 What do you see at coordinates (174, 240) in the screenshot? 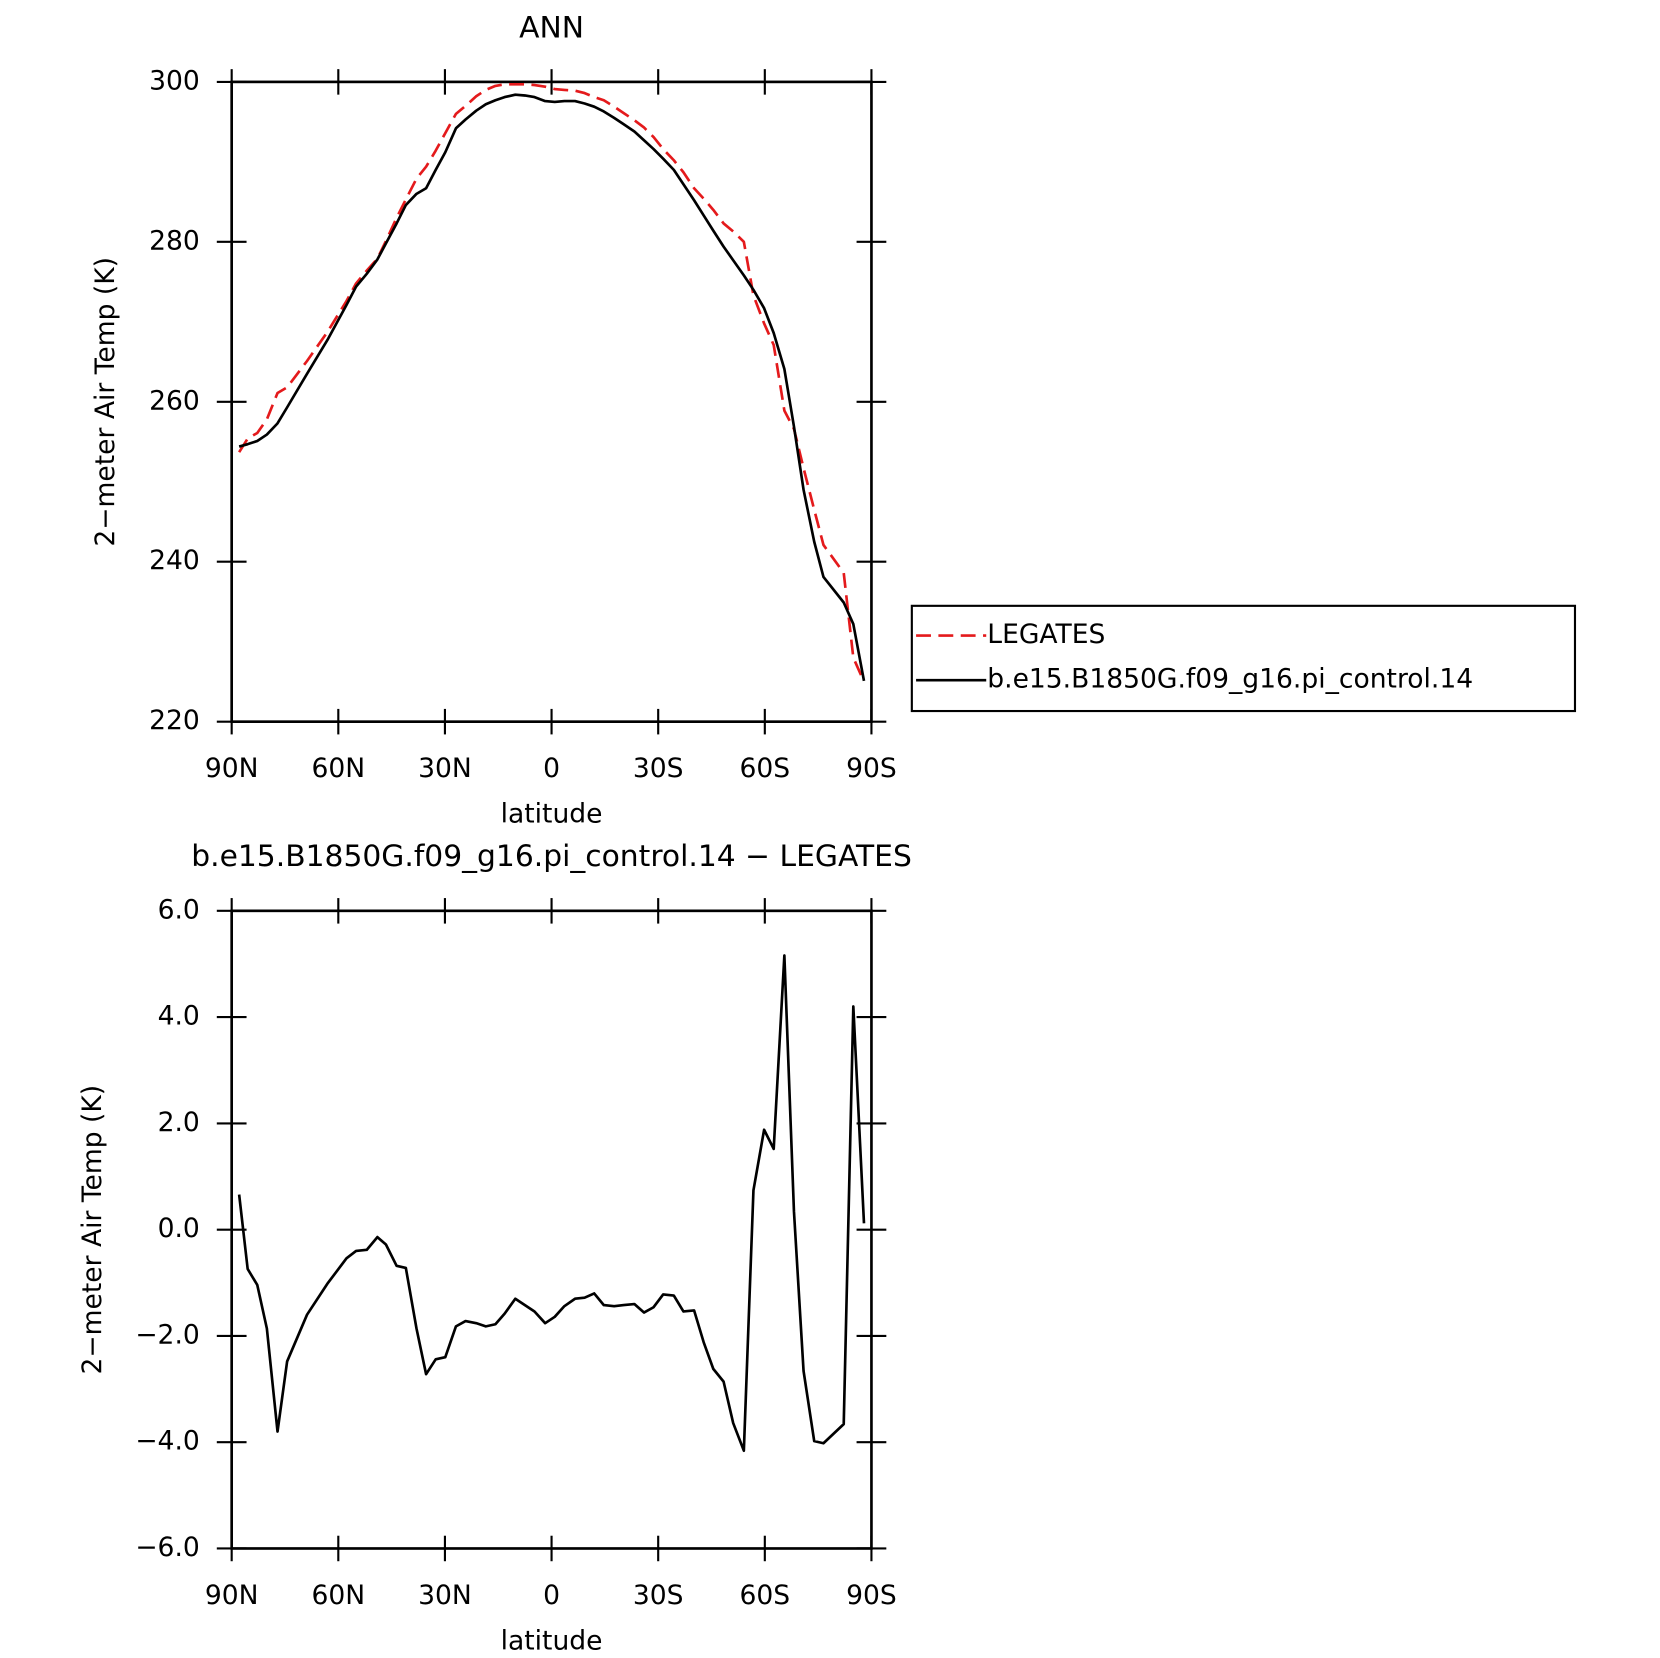
I see `y-tick-label: 280` at bounding box center [174, 240].